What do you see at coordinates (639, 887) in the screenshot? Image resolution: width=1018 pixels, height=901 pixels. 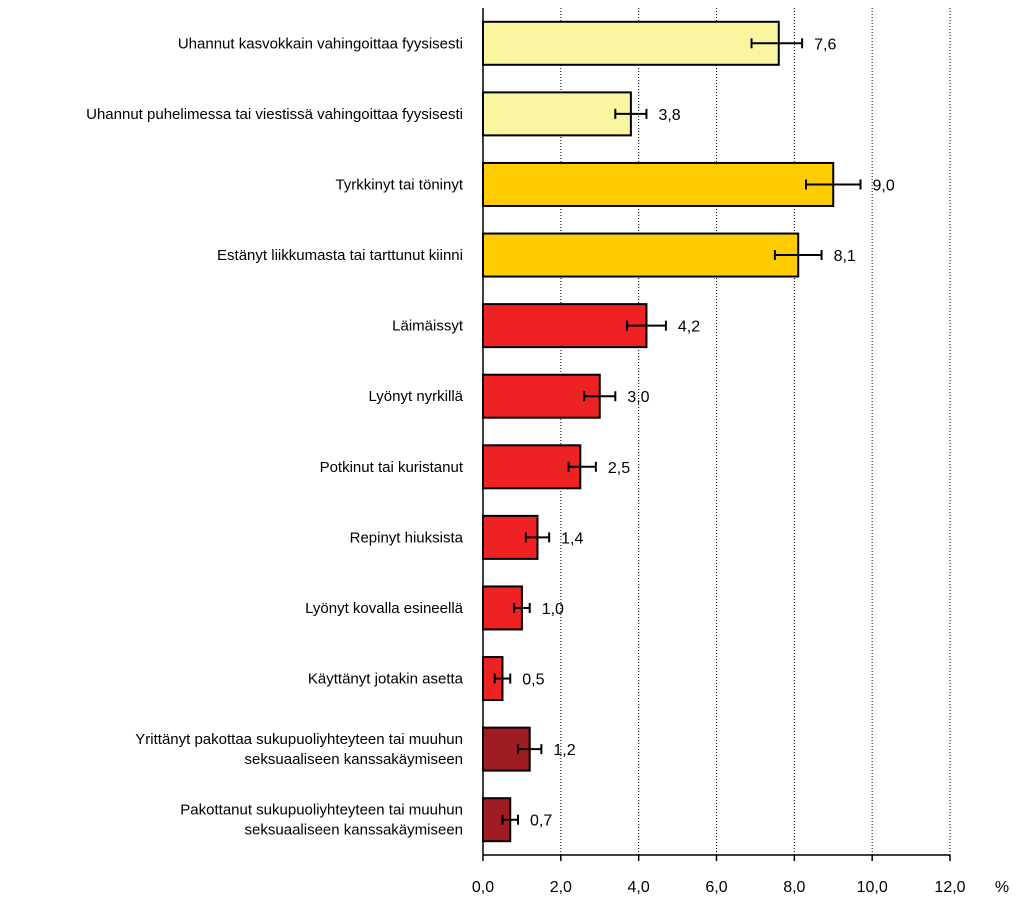 I see `x-tick-label: 4,0` at bounding box center [639, 887].